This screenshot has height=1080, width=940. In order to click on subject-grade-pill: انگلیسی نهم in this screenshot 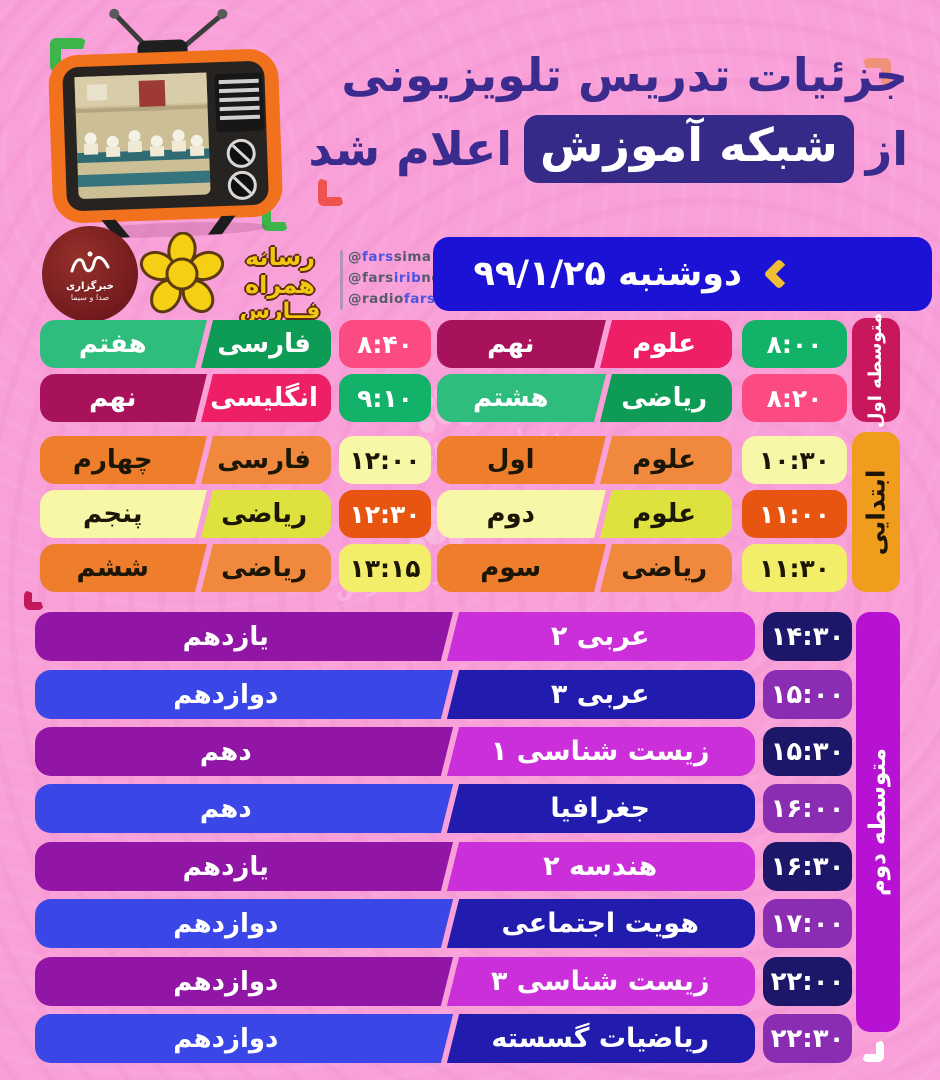, I will do `click(185, 398)`.